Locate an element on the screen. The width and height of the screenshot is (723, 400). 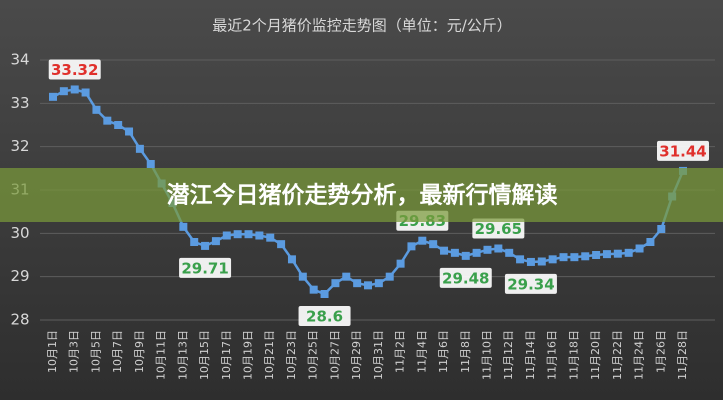
banner-title: 潜江今日猪价走势分析，最新行情解读 is located at coordinates (362, 195).